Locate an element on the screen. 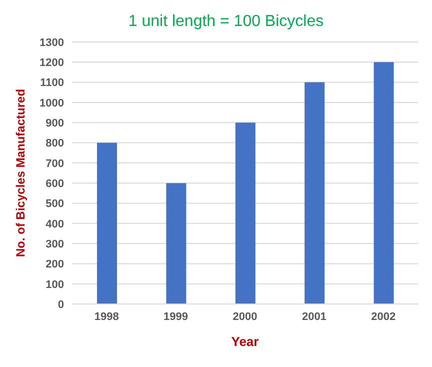 This screenshot has height=367, width=432. x-tick-label: 1998 is located at coordinates (106, 316).